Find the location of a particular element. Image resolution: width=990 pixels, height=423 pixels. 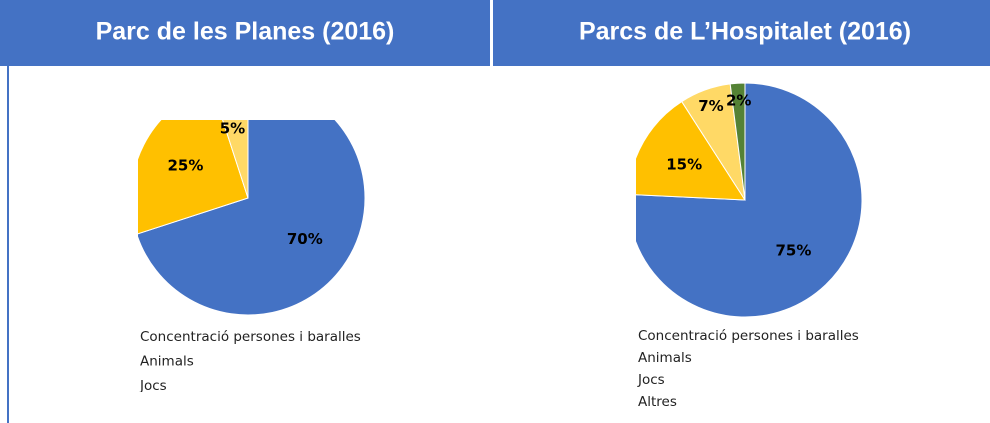

data-label: 2% is located at coordinates (738, 100).